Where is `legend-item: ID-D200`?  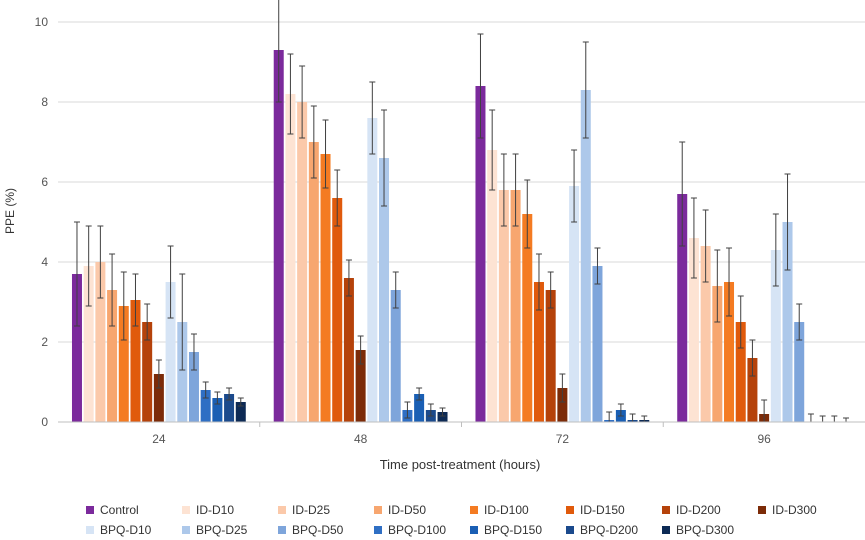 legend-item: ID-D200 is located at coordinates (710, 510).